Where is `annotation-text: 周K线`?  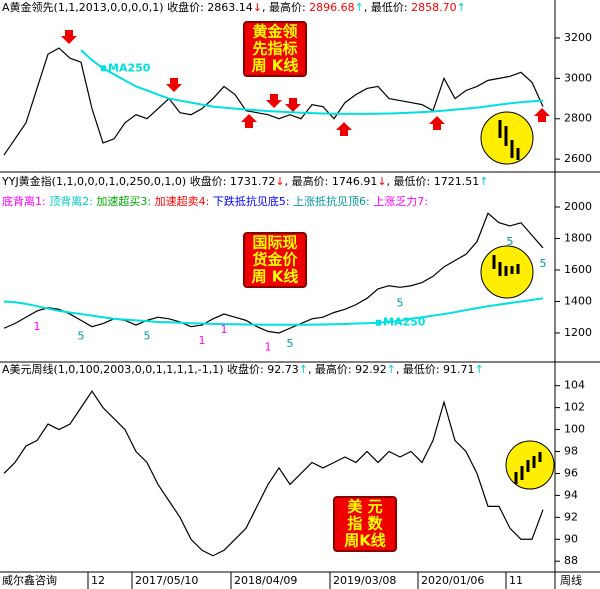 annotation-text: 周K线 is located at coordinates (365, 541).